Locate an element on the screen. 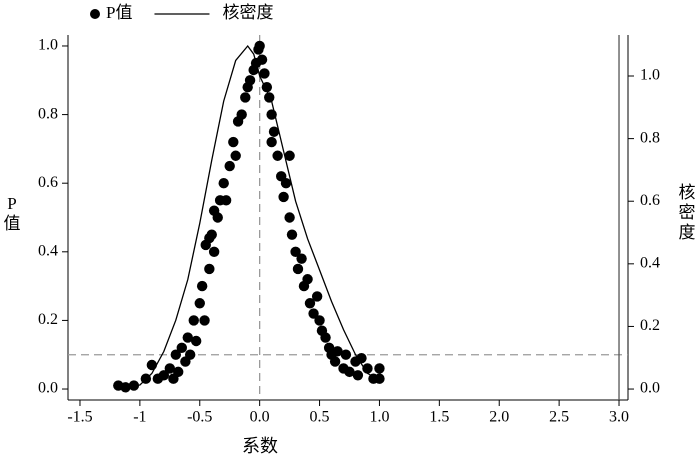 The image size is (700, 460). x-tick-label: 3.0 is located at coordinates (619, 417).